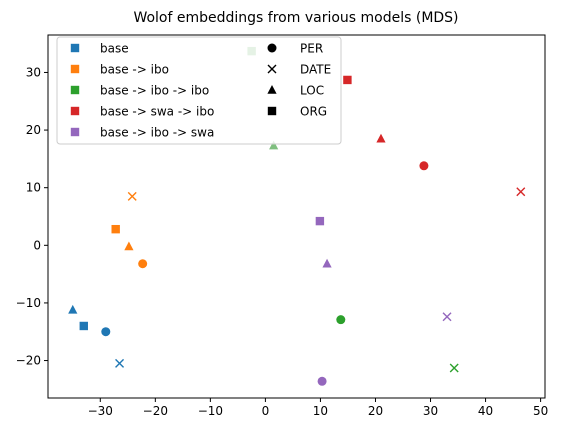 This screenshot has width=561, height=437. What do you see at coordinates (154, 91) in the screenshot?
I see `legend-model-label: base -> ibo -> ibo` at bounding box center [154, 91].